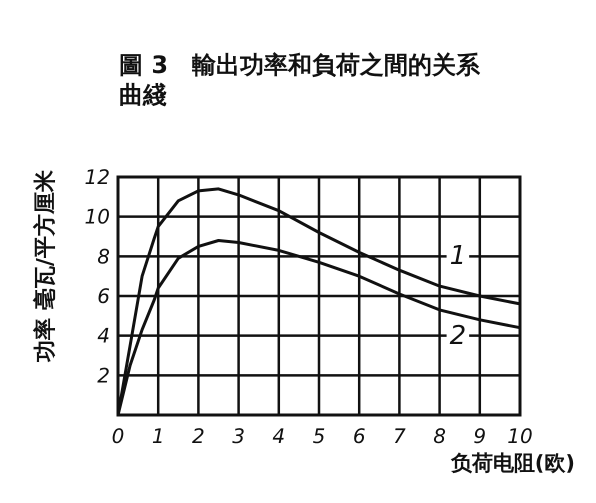  What do you see at coordinates (238, 436) in the screenshot?
I see `x-tick-label: 3` at bounding box center [238, 436].